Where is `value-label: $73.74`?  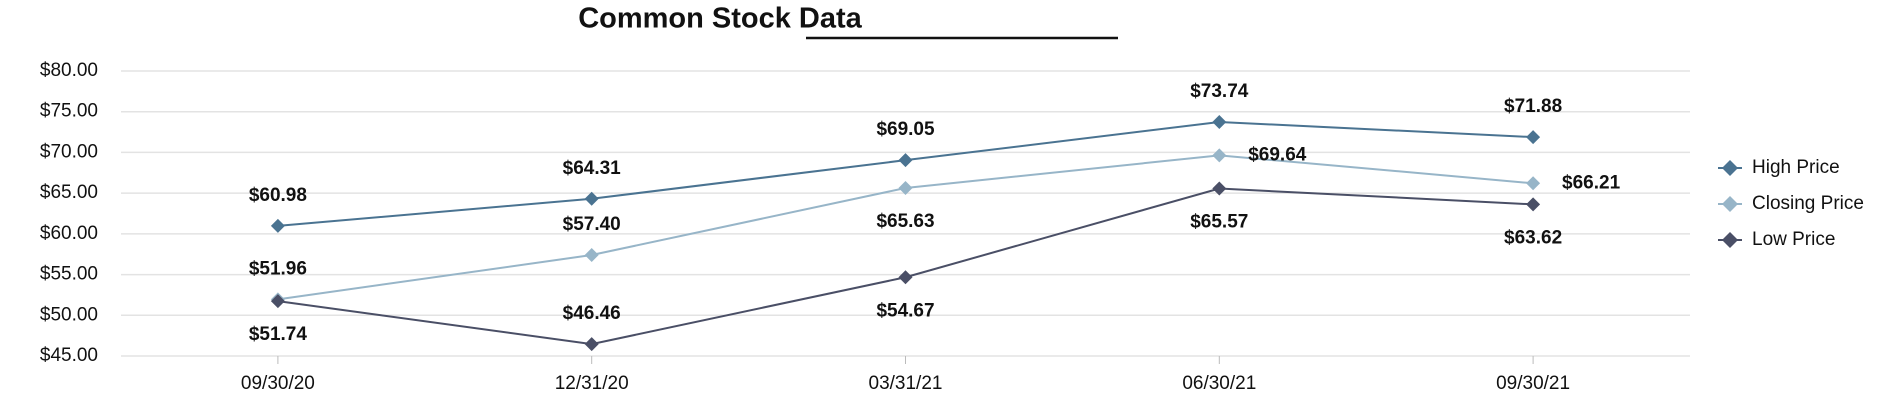
value-label: $73.74 is located at coordinates (1219, 91).